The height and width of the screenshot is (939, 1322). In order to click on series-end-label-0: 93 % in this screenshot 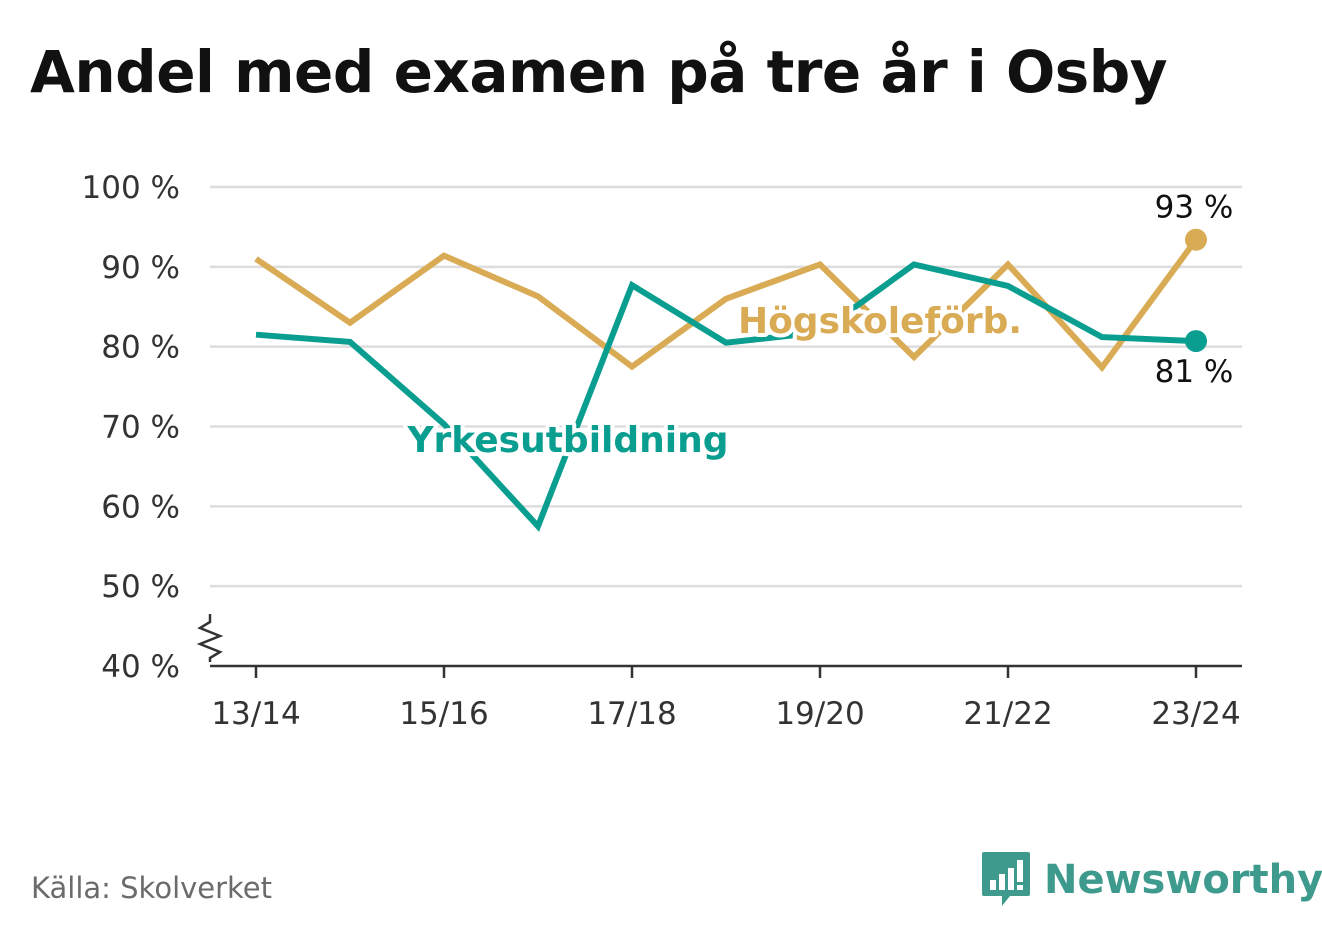, I will do `click(1194, 208)`.